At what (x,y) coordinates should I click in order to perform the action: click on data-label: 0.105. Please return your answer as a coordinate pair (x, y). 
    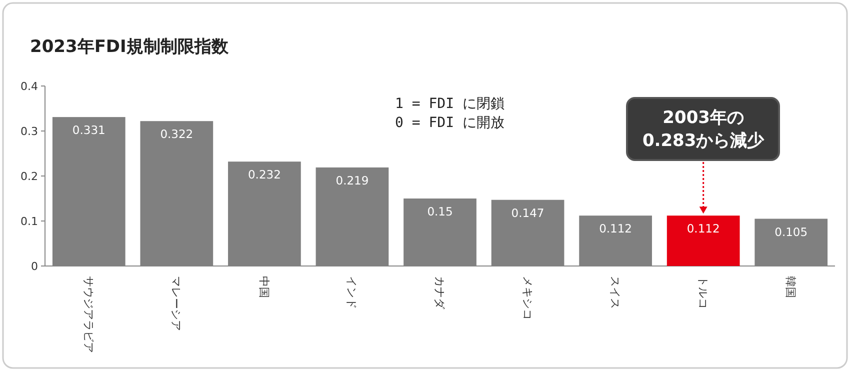
    Looking at the image, I should click on (791, 231).